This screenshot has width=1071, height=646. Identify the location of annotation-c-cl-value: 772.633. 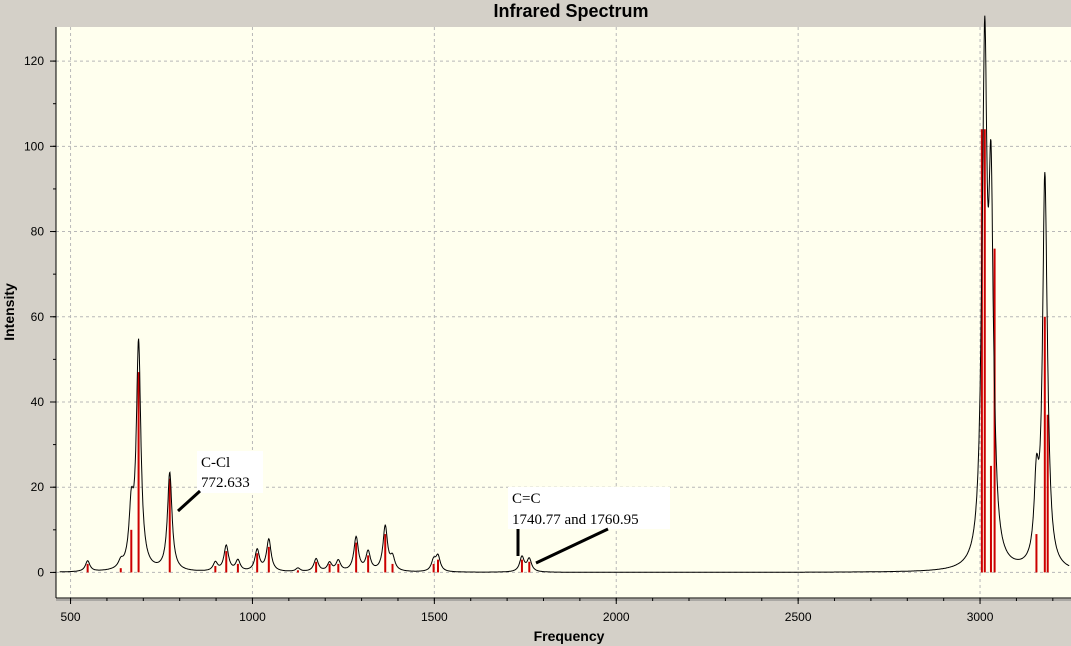
(225, 483).